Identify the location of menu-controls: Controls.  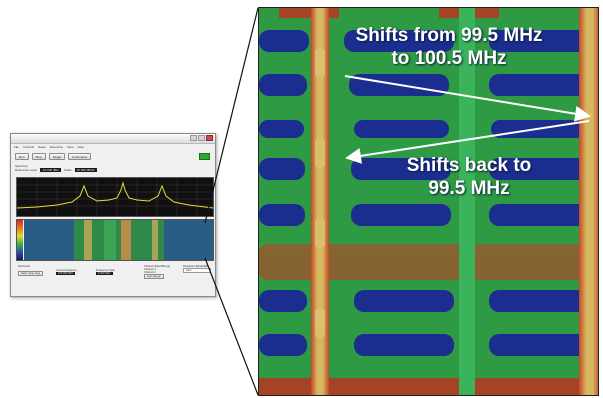
(28, 147).